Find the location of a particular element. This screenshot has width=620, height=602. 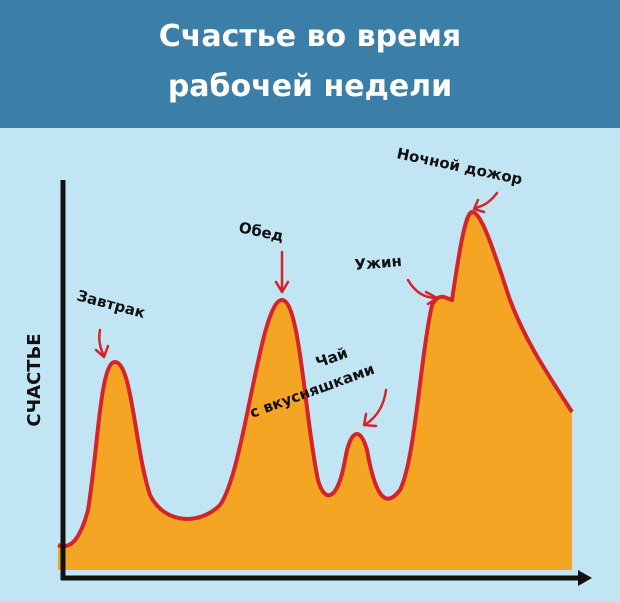

title-line: рабочей недели is located at coordinates (310, 86).